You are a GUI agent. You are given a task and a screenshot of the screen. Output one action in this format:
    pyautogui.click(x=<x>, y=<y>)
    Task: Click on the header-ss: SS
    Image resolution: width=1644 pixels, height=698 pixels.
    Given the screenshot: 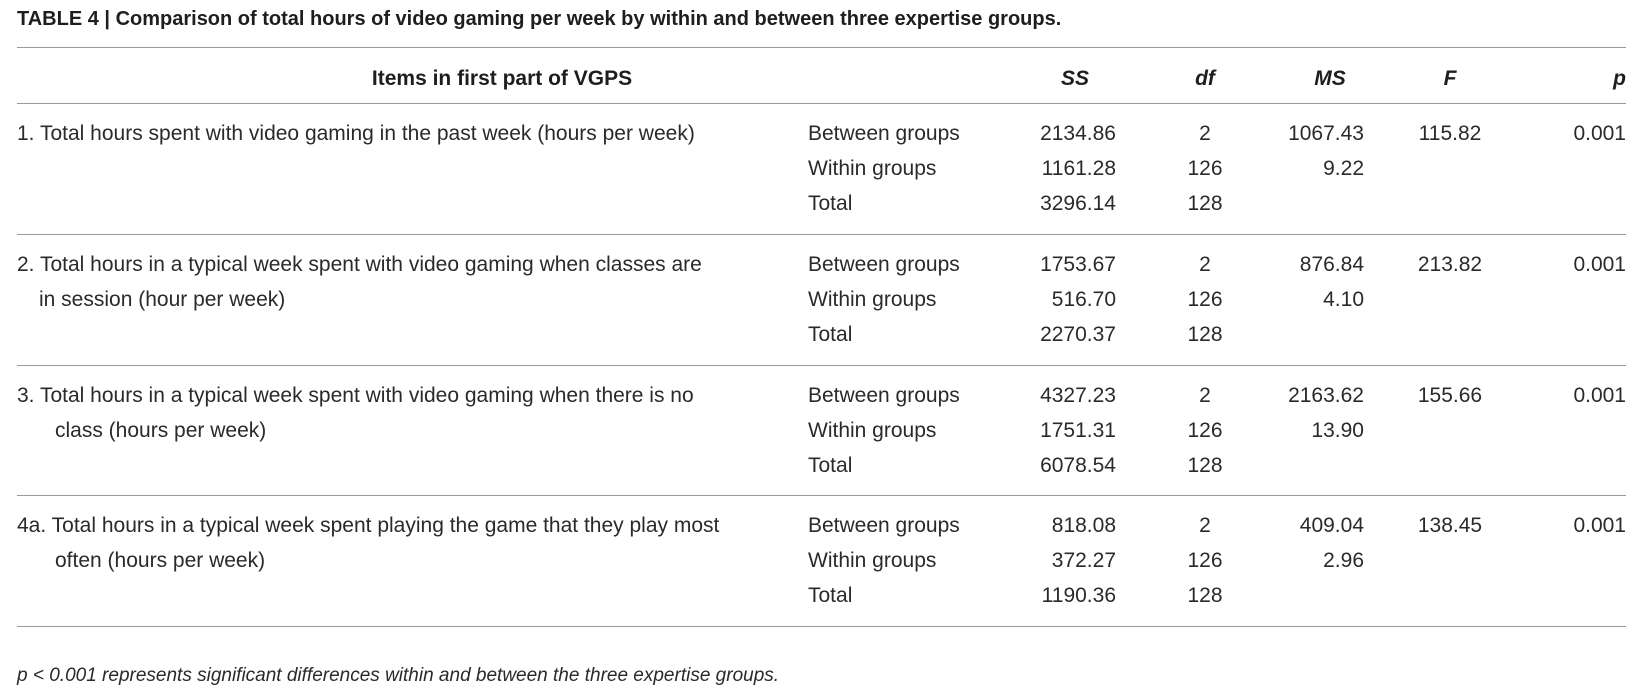 What is the action you would take?
    pyautogui.click(x=1074, y=78)
    